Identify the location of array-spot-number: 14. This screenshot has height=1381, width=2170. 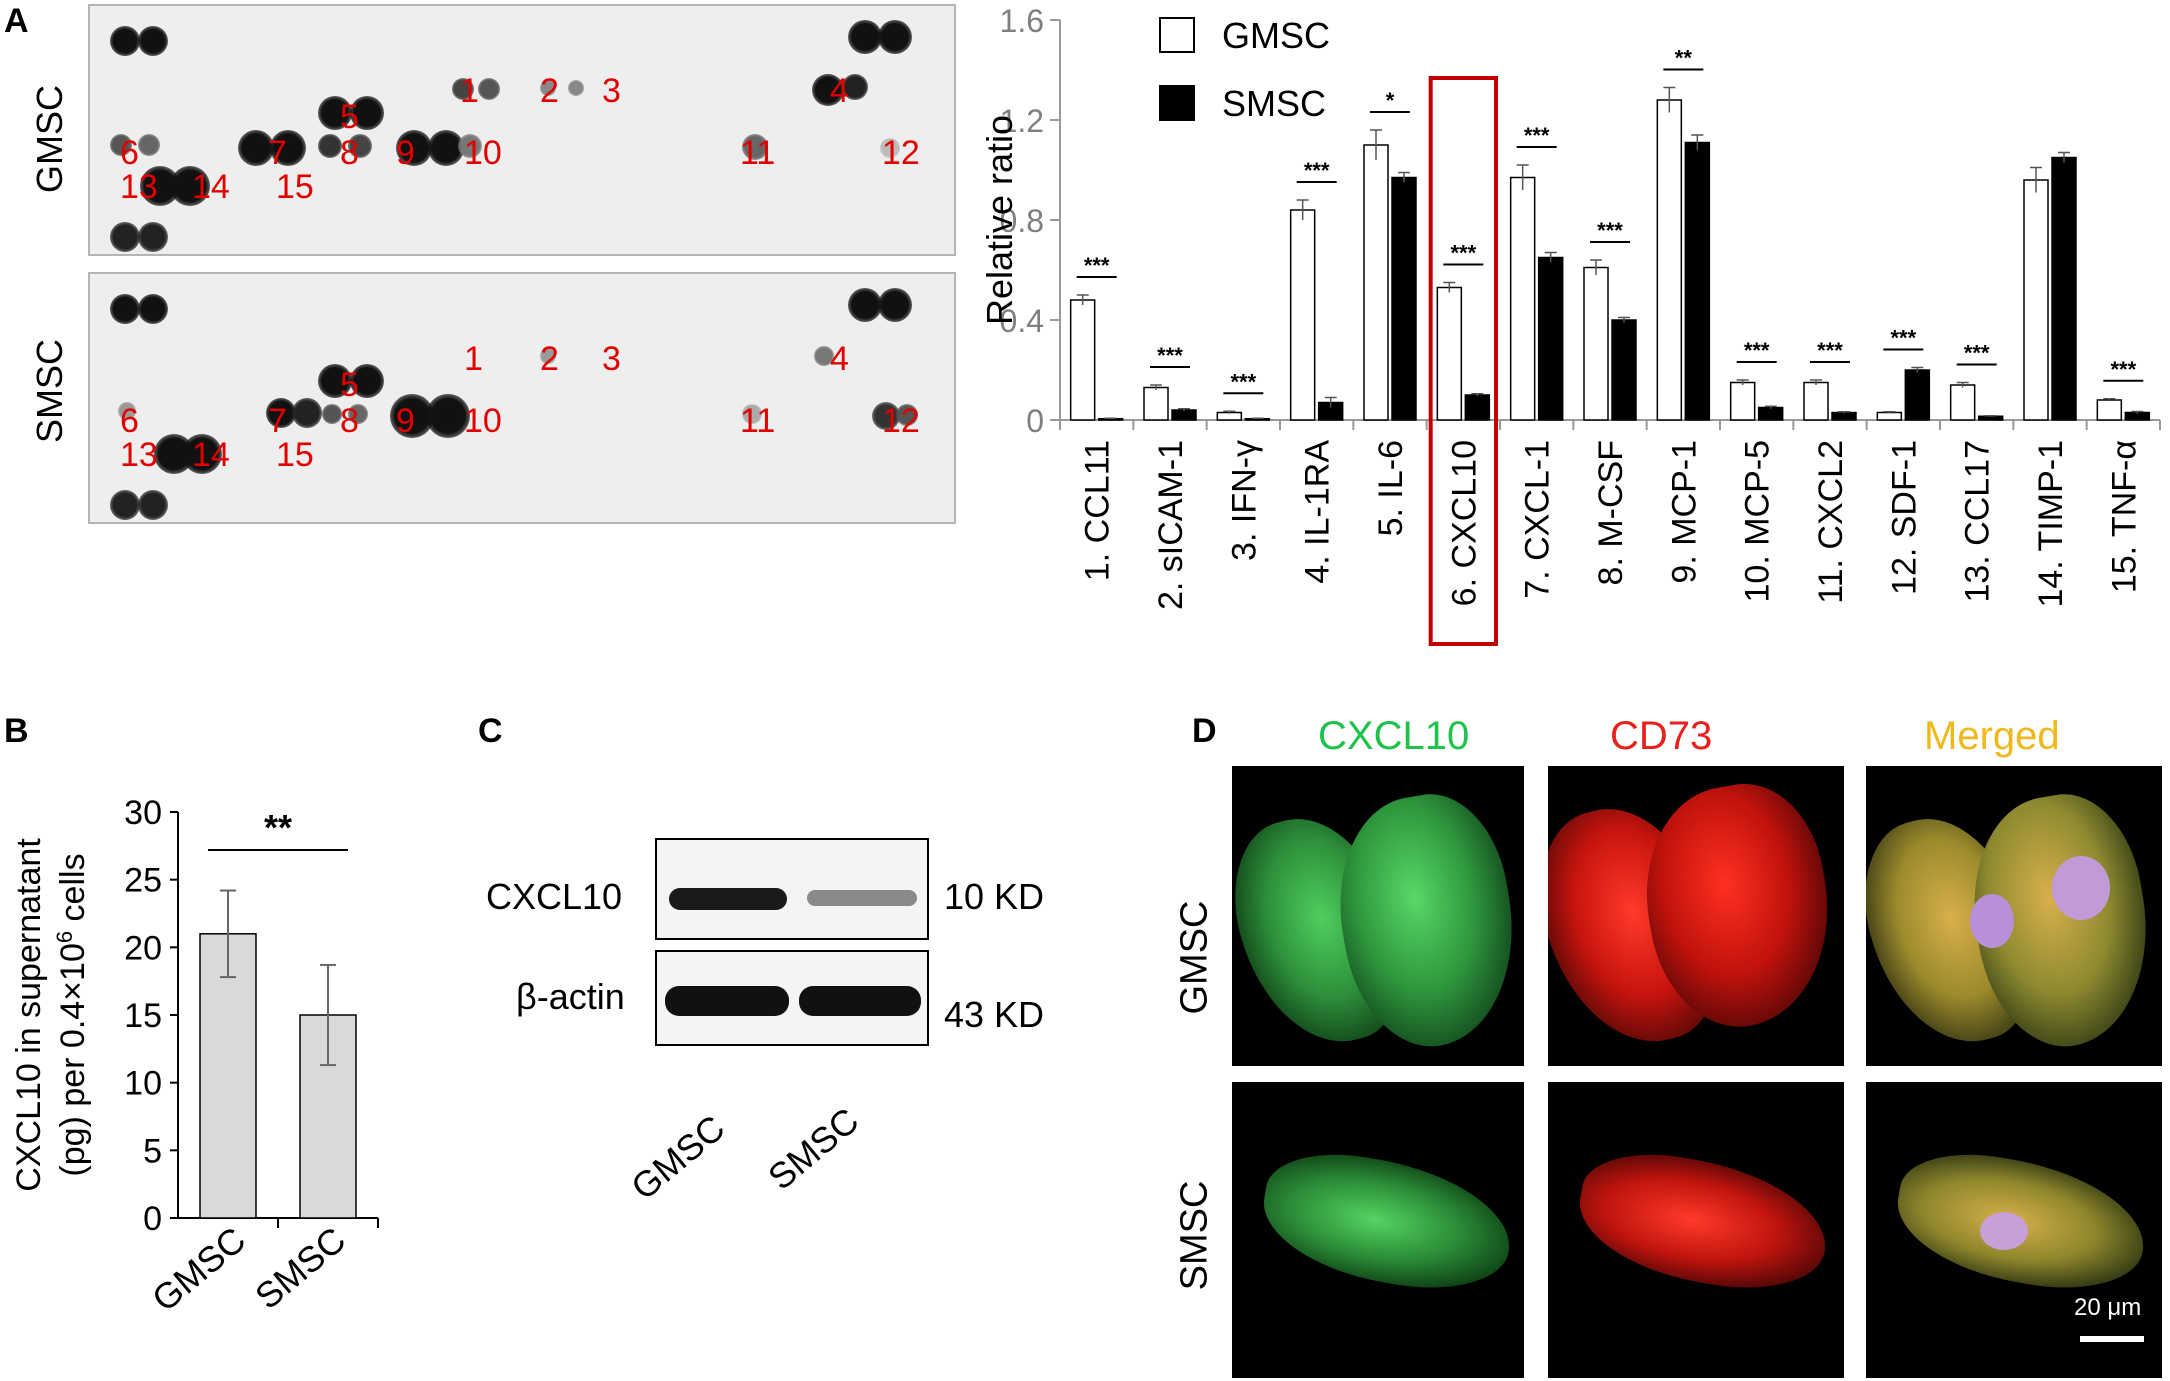
(211, 455).